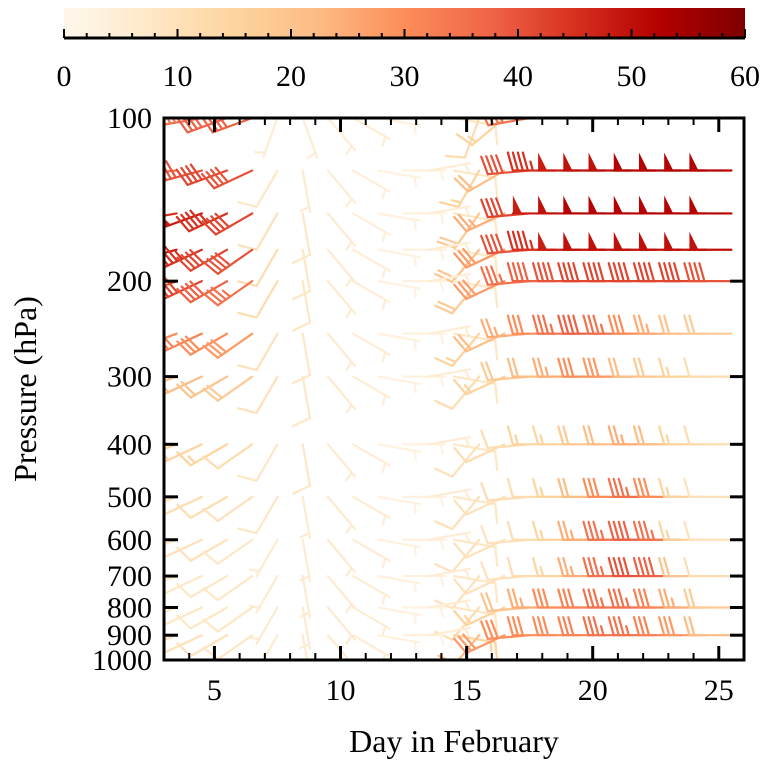  What do you see at coordinates (518, 76) in the screenshot?
I see `colorbar-tick-label: 40` at bounding box center [518, 76].